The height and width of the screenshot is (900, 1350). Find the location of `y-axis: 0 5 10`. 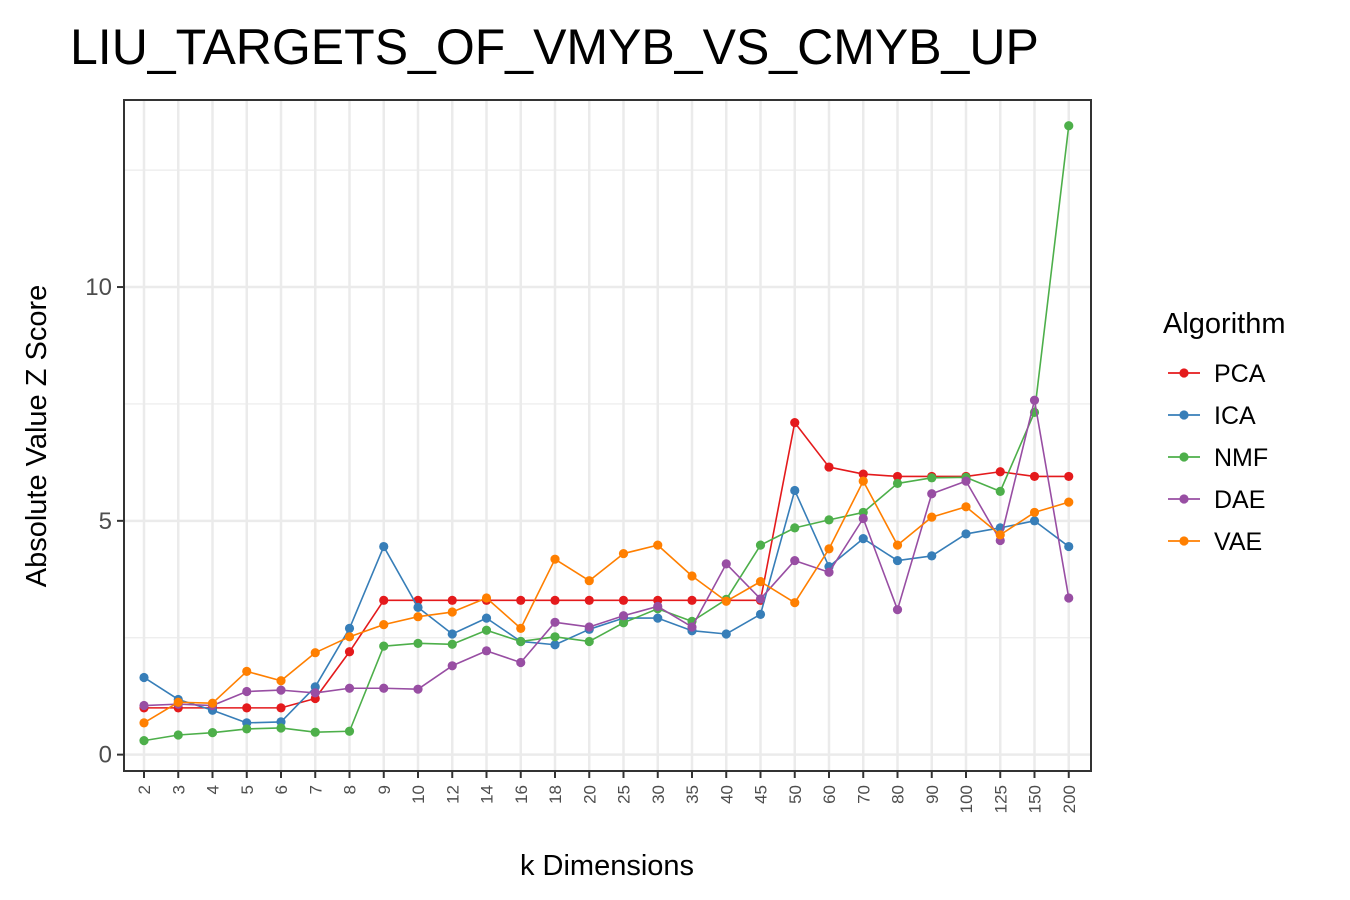

y-axis: 0 5 10 is located at coordinates (104, 521).